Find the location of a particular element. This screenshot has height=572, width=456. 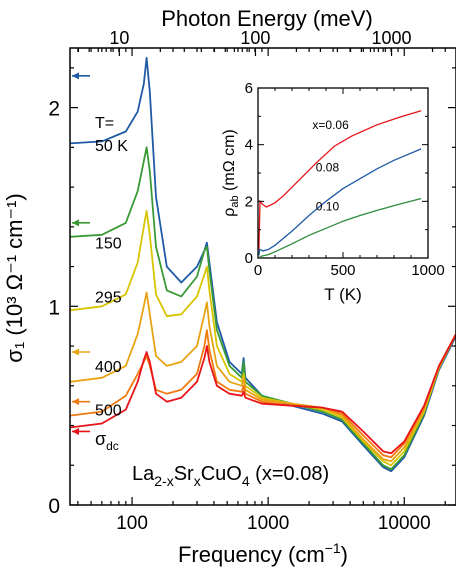

inset-y-tick-label: 0 is located at coordinates (249, 258).